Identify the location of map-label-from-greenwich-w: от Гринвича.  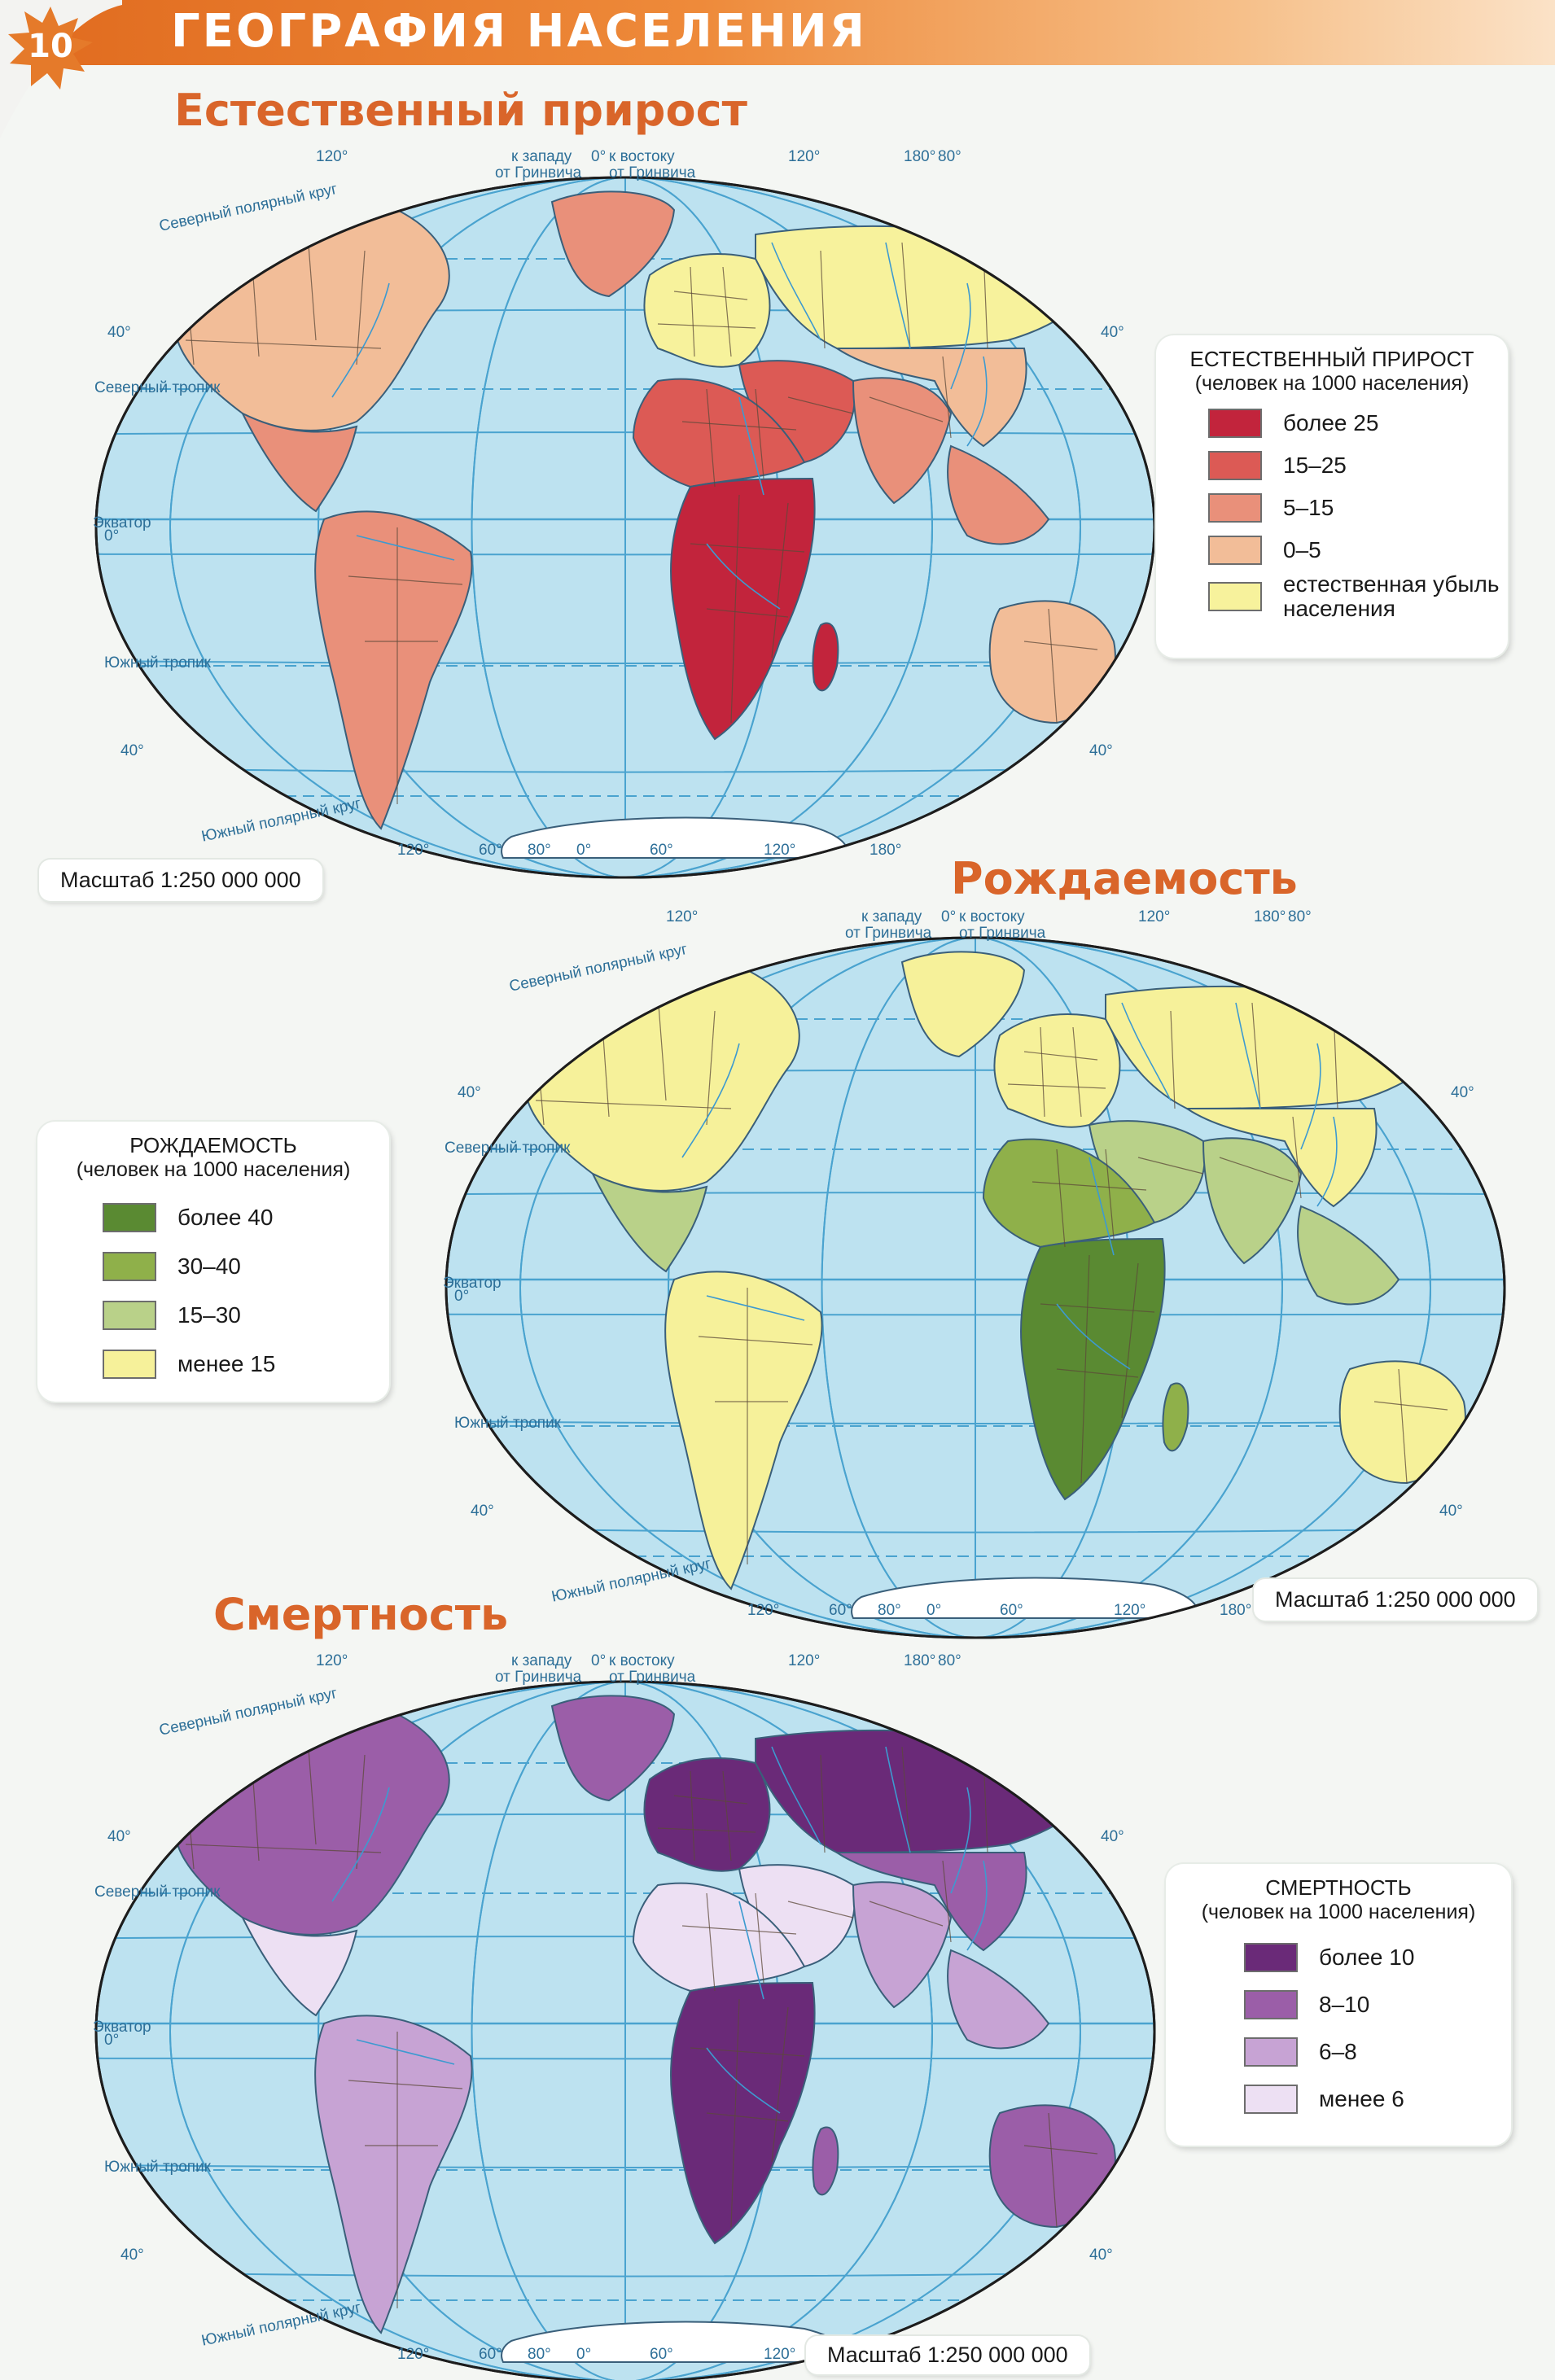
(888, 933).